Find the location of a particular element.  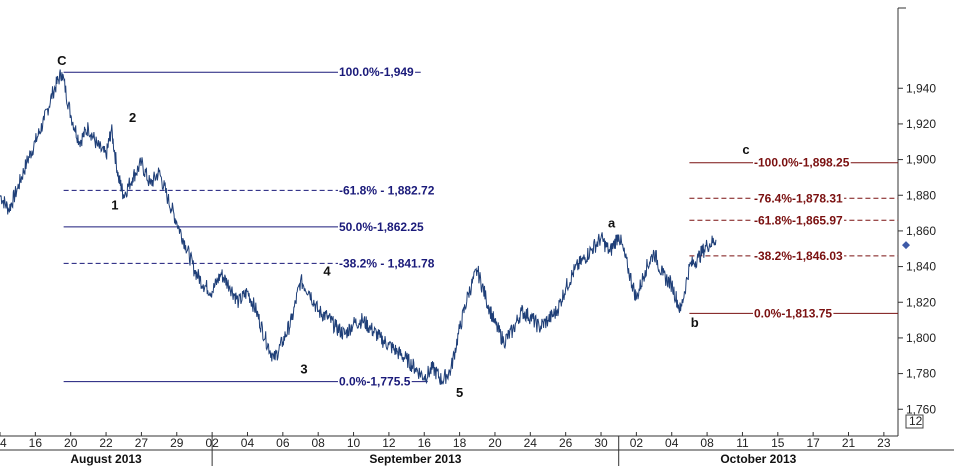

last-price-marker is located at coordinates (906, 245).